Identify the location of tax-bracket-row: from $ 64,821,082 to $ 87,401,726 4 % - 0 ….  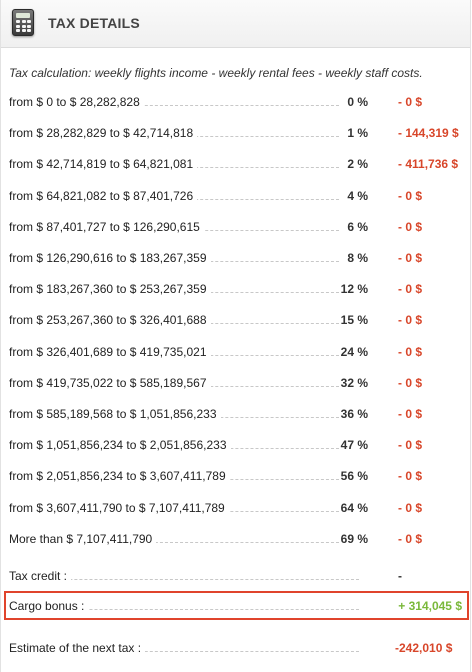
(236, 197).